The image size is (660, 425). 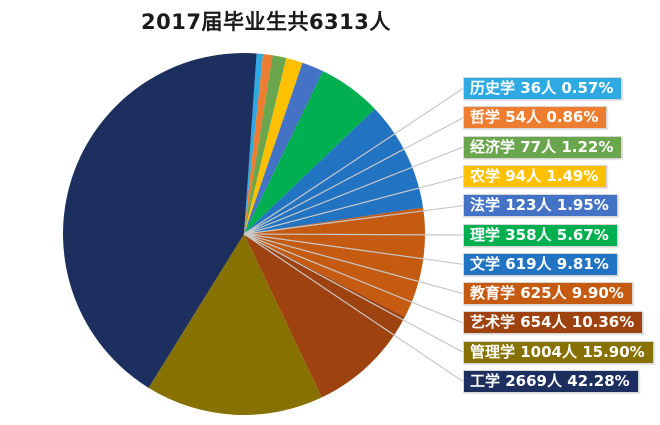 I want to click on data-label-5: 法学 123人 1.95%, so click(x=540, y=206).